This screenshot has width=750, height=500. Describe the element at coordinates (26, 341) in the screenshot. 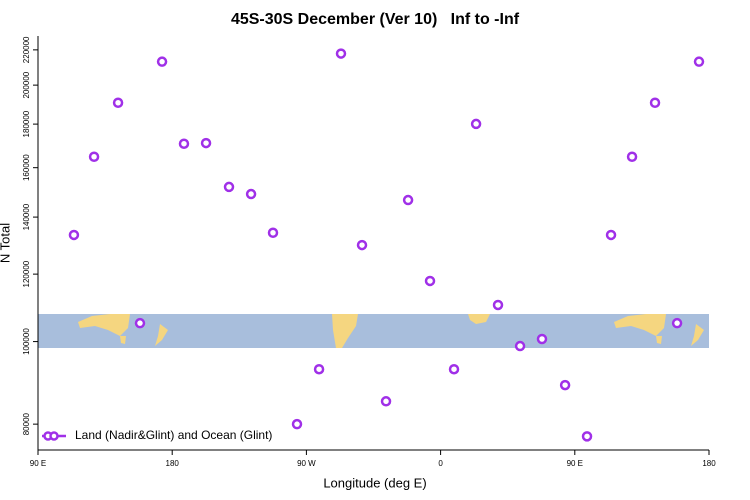

I see `y-tick-label: 100000` at that location.